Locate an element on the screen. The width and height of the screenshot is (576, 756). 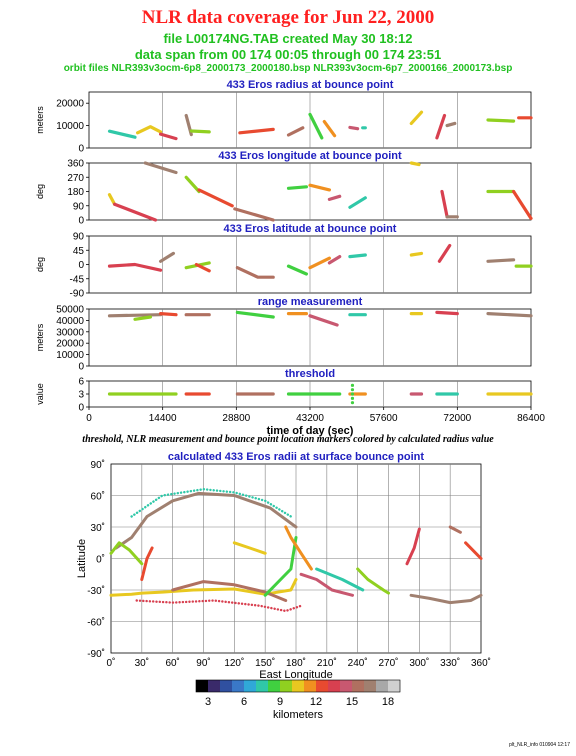
file-line: file L00174NG.TAB created May 30 18:12 is located at coordinates (288, 38).